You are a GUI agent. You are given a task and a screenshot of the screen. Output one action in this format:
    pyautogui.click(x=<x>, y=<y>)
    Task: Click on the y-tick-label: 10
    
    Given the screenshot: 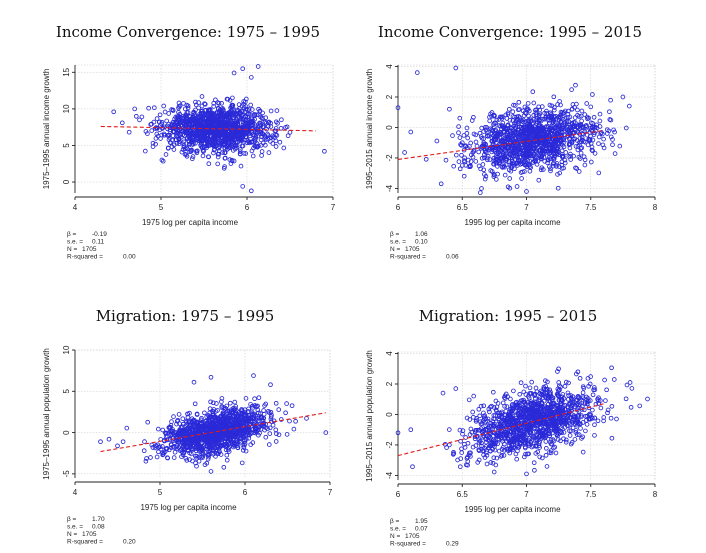 What is the action you would take?
    pyautogui.click(x=66, y=108)
    